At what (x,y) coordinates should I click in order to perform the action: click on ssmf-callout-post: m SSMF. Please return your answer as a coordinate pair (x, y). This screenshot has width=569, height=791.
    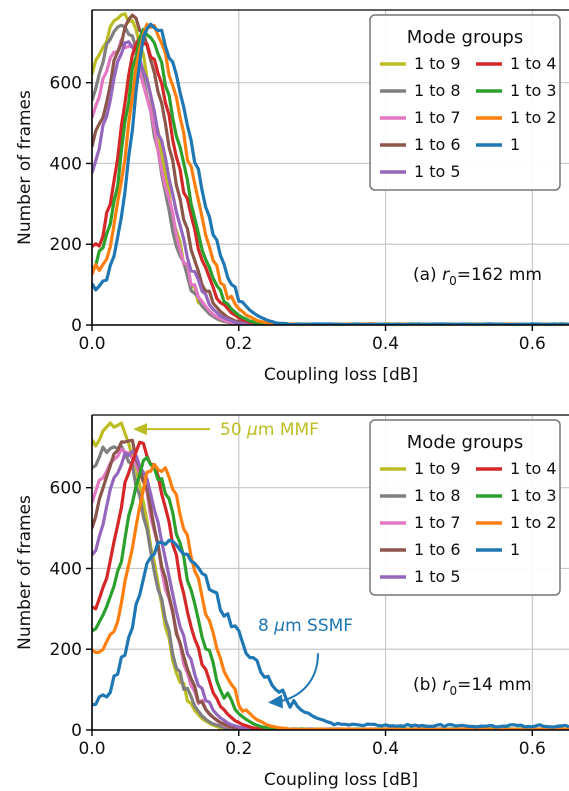
    Looking at the image, I should click on (319, 626).